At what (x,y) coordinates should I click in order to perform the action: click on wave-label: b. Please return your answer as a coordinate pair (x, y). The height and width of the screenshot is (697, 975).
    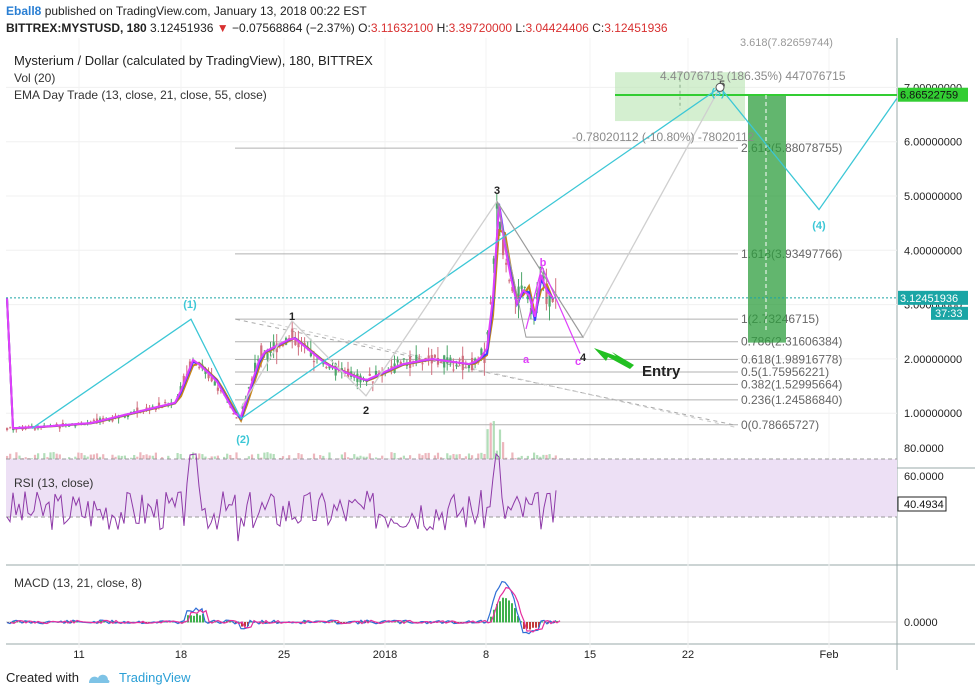
    Looking at the image, I should click on (543, 263).